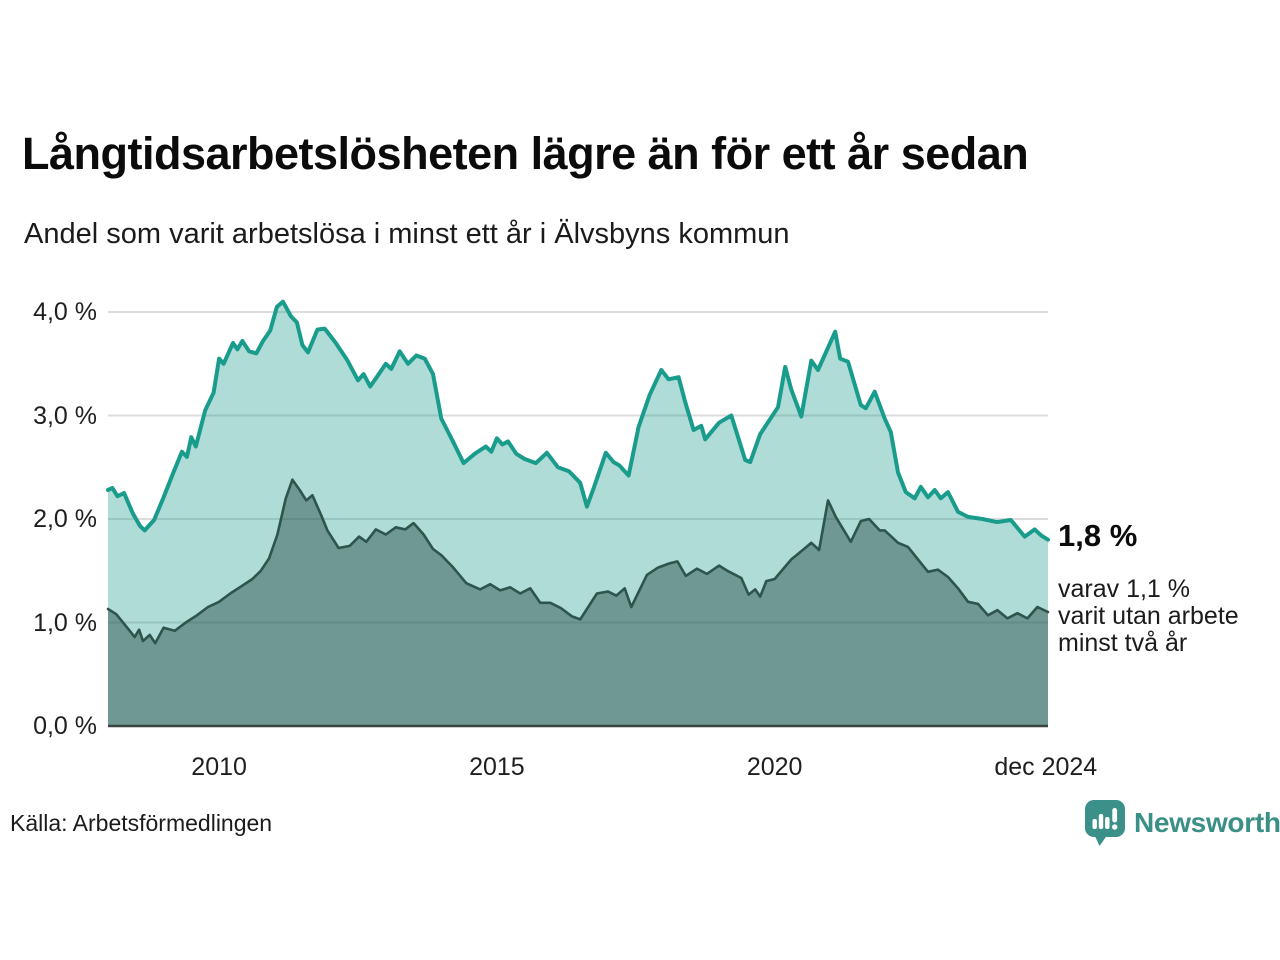  I want to click on newsworthy-logo: Newsworthy, so click(1182, 823).